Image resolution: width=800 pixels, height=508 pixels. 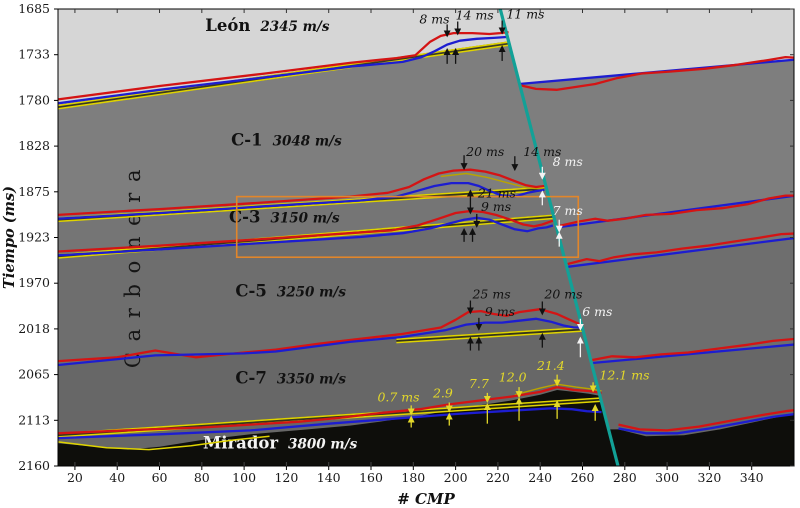 I want to click on horizon-c3-base-blue-pick, so click(x=306, y=236).